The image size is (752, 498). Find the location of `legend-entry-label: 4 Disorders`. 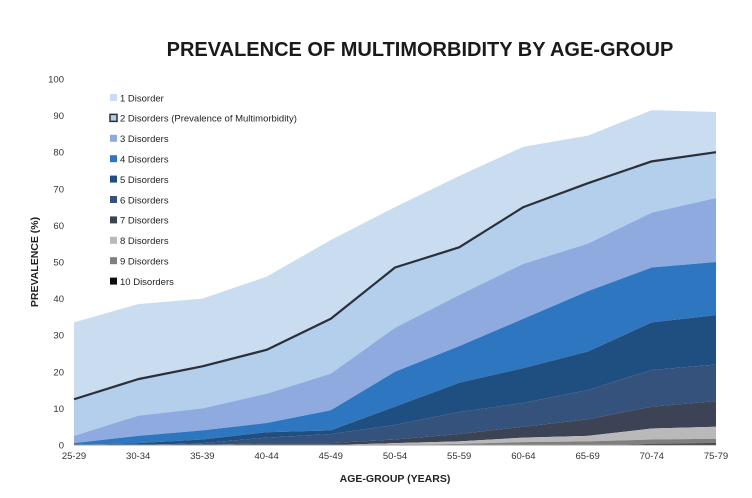

legend-entry-label: 4 Disorders is located at coordinates (144, 160).